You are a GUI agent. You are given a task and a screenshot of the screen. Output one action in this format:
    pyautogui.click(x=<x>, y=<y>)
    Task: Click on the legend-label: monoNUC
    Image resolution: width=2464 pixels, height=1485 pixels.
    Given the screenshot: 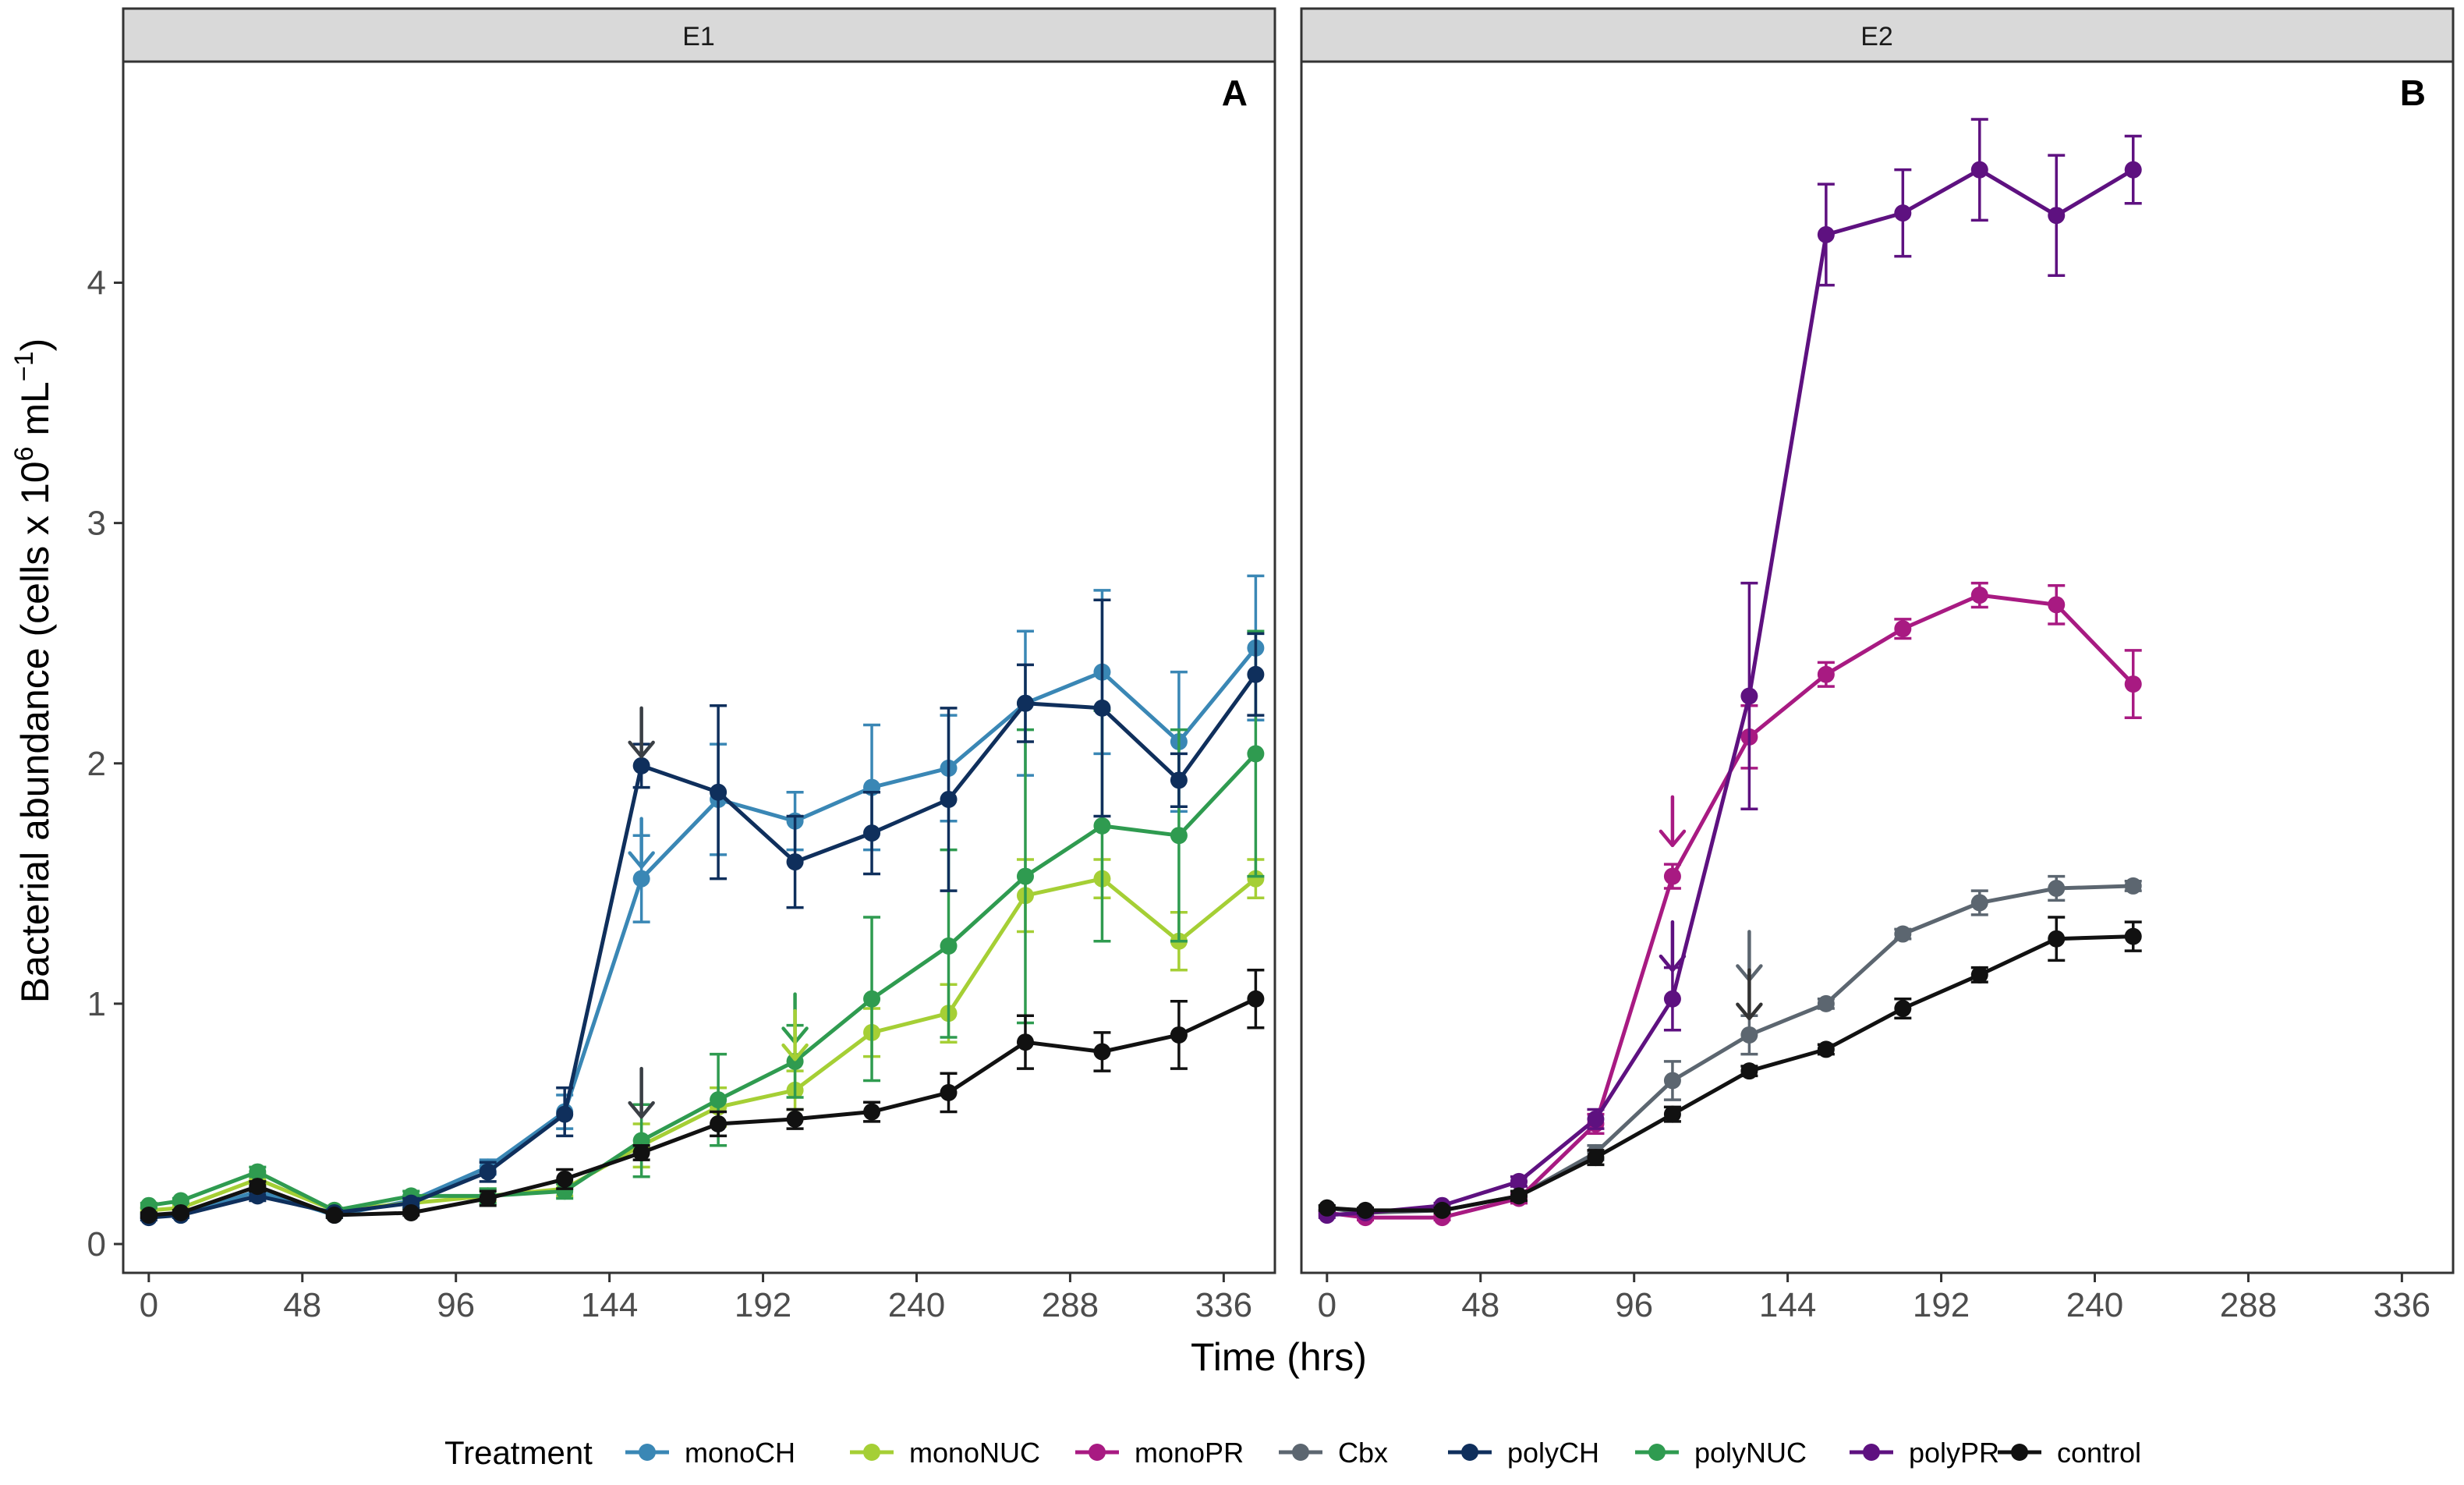 What is the action you would take?
    pyautogui.click(x=975, y=1453)
    